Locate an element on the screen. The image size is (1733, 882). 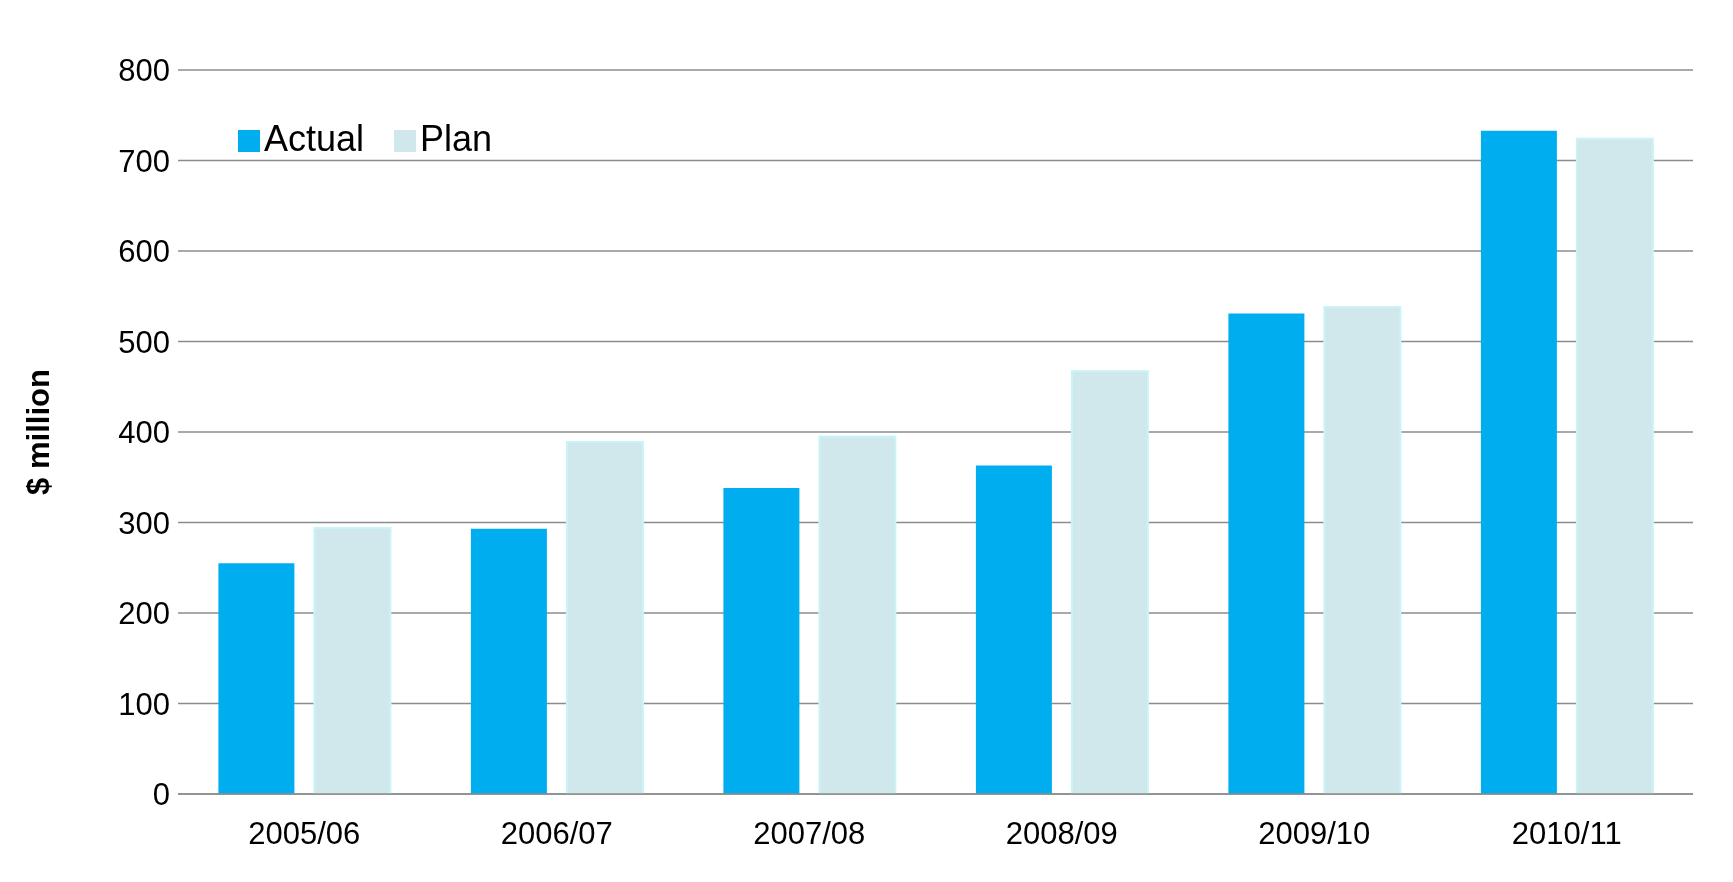
x-tick-label: 2008/09 is located at coordinates (1061, 834).